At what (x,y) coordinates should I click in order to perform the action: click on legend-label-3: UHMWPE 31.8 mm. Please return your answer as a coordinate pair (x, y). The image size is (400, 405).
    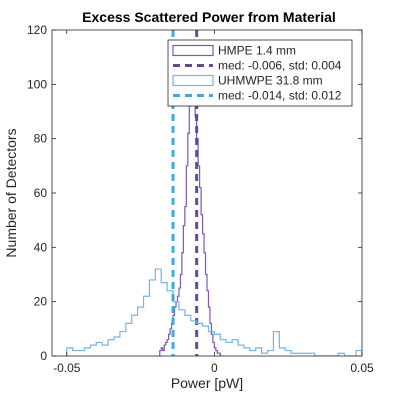
    Looking at the image, I should click on (270, 81).